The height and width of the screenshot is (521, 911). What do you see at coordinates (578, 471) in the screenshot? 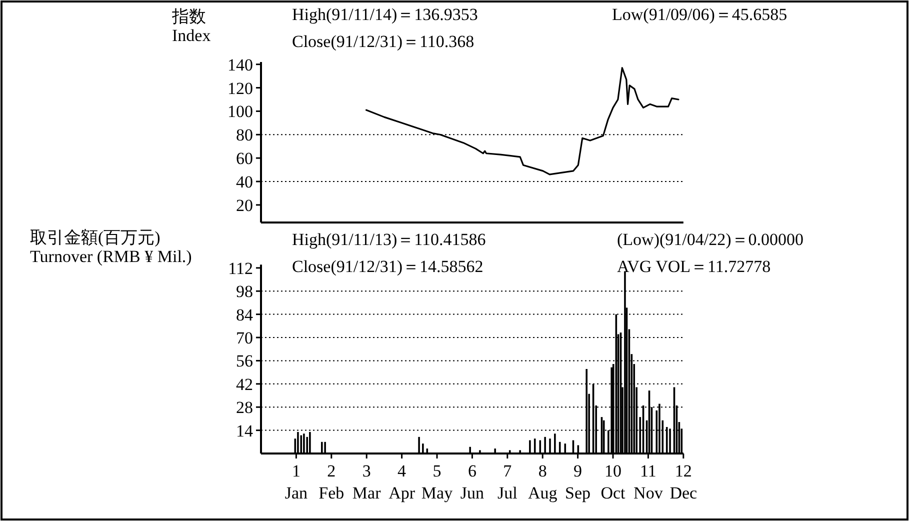
I see `x-tick-label: 9` at bounding box center [578, 471].